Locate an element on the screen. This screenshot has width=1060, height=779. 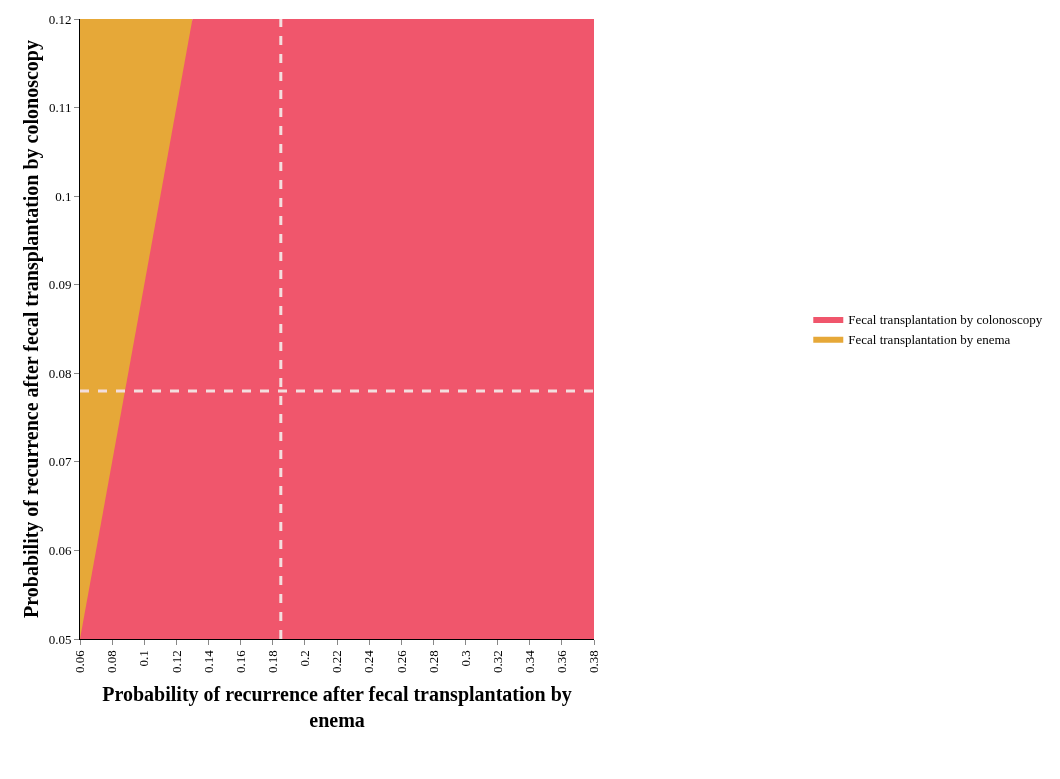
legend-label: Fecal transplantation by enema is located at coordinates (929, 339).